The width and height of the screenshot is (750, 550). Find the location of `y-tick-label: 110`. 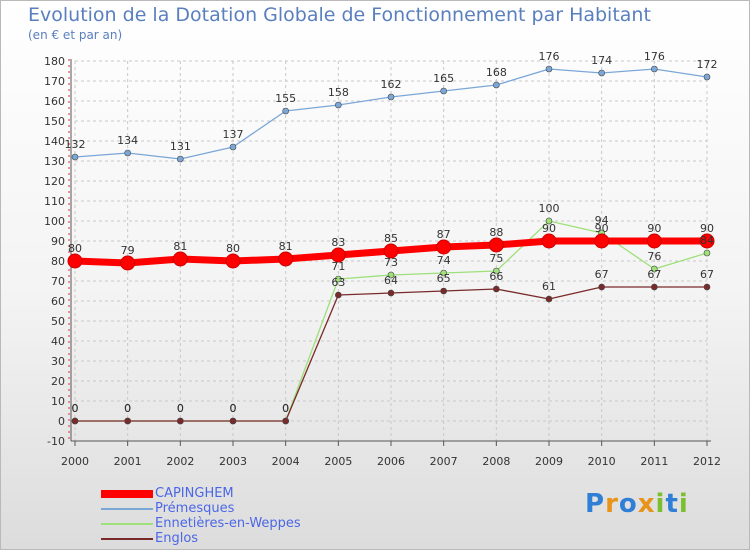

y-tick-label: 110 is located at coordinates (54, 201).